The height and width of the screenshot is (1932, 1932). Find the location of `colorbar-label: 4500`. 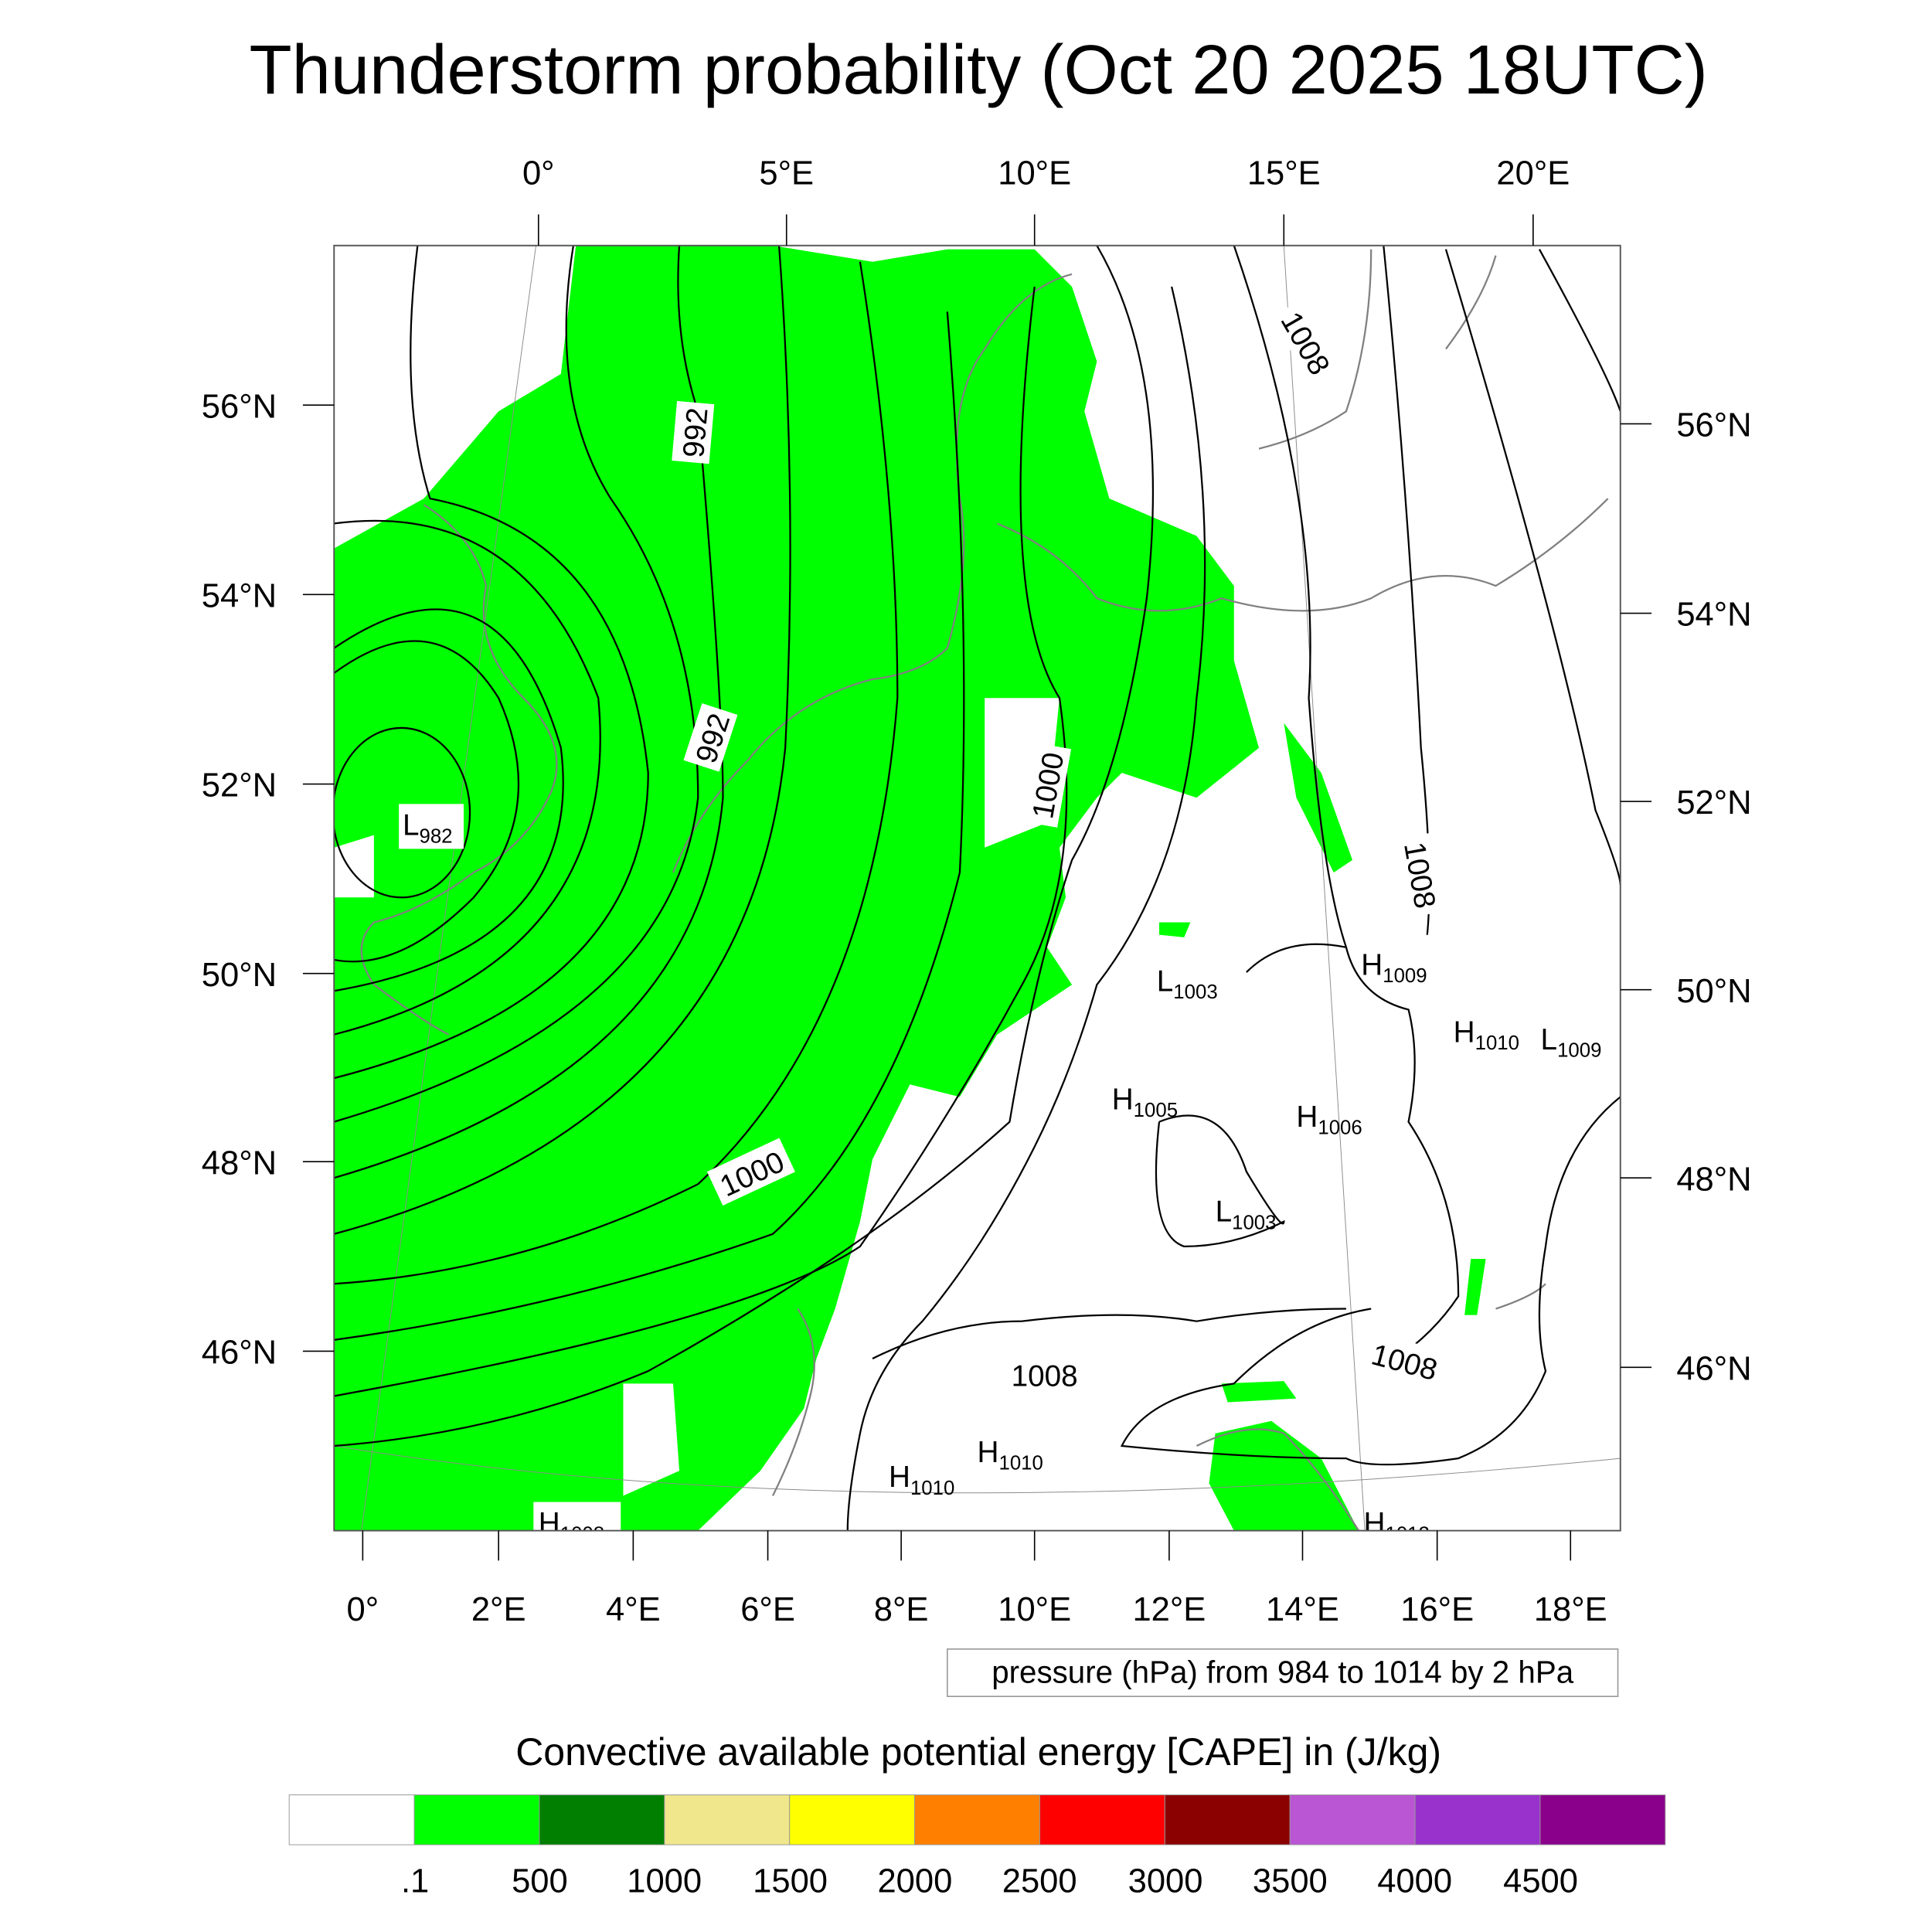

colorbar-label: 4500 is located at coordinates (1540, 1881).